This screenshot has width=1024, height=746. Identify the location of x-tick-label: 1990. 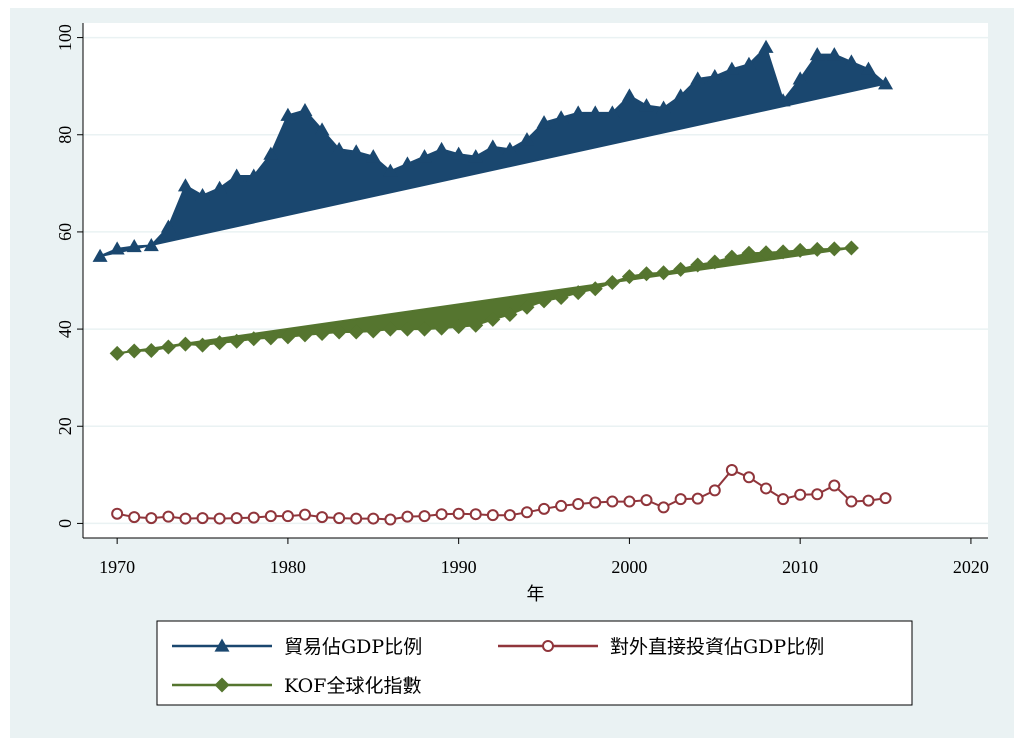
(459, 567).